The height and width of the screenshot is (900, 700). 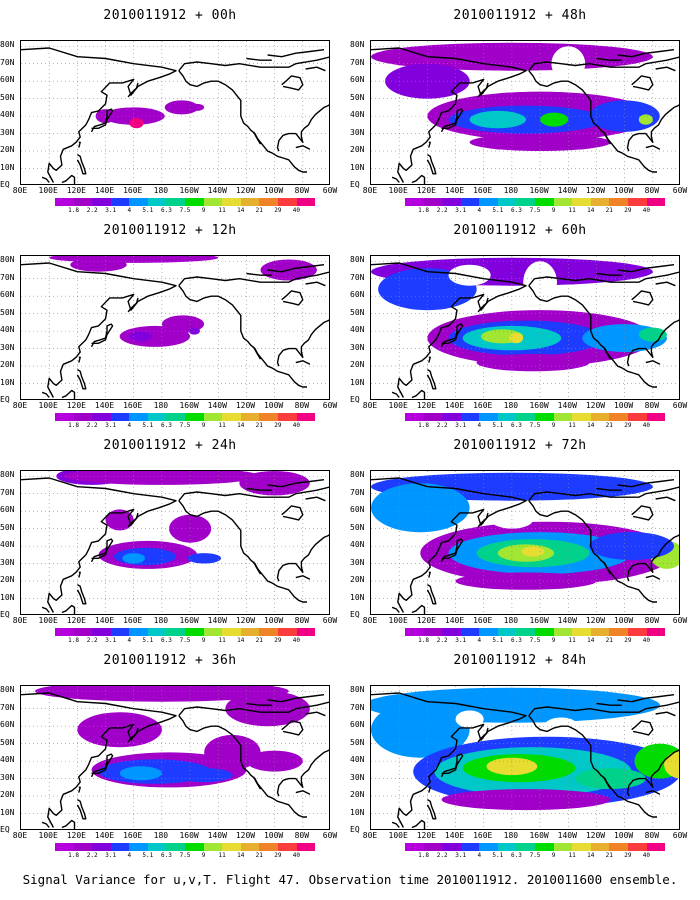 What do you see at coordinates (539, 405) in the screenshot?
I see `x-tick-label: 160W` at bounding box center [539, 405].